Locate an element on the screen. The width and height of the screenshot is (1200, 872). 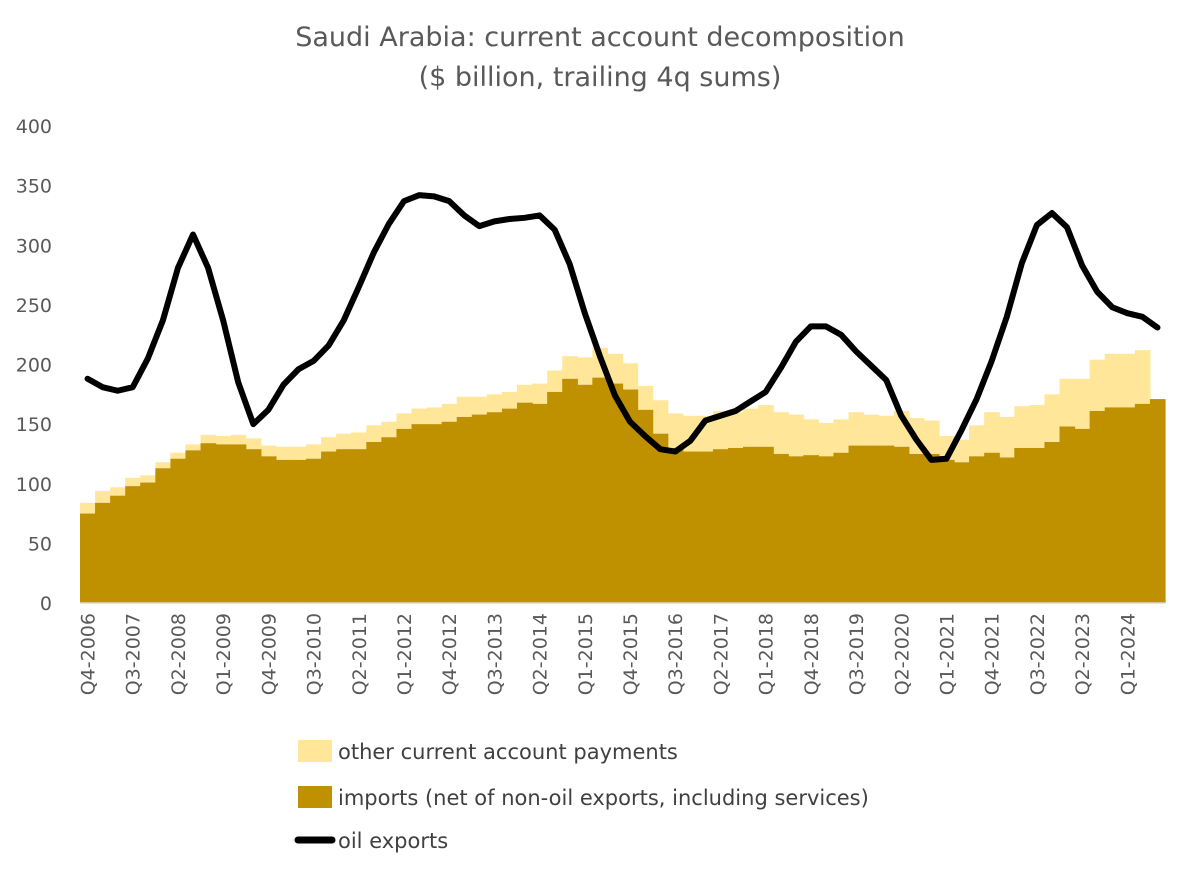
x-tick-label: Q4-2006 is located at coordinates (89, 654).